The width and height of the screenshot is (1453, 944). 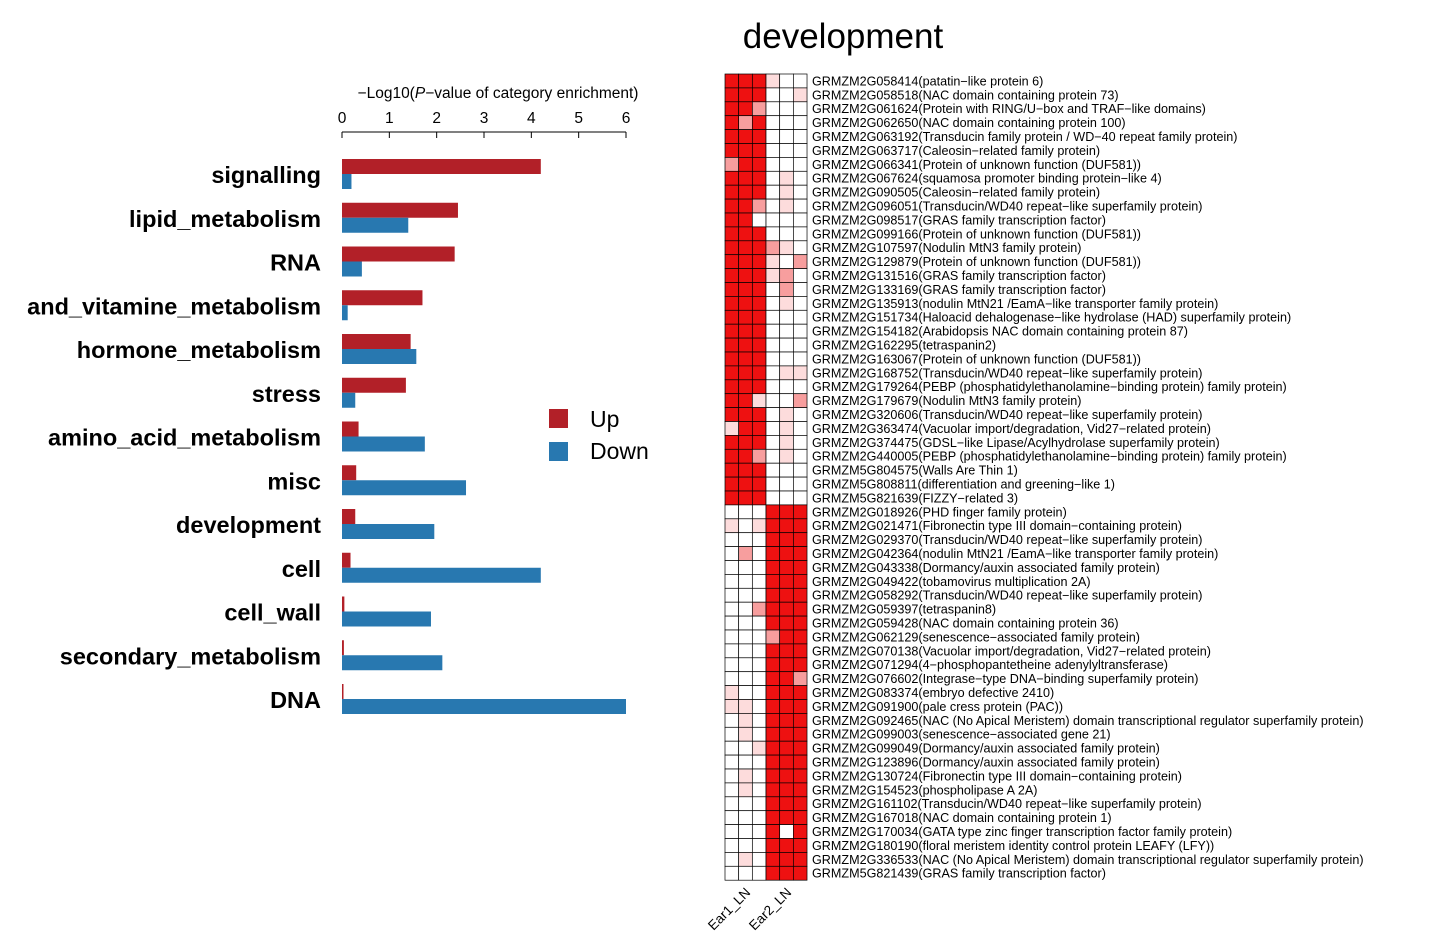 I want to click on legend-swatch-down, so click(x=558, y=451).